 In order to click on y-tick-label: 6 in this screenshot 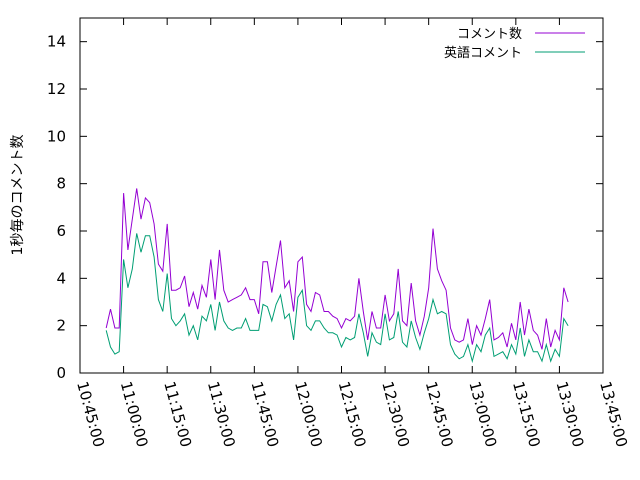, I will do `click(61, 231)`.